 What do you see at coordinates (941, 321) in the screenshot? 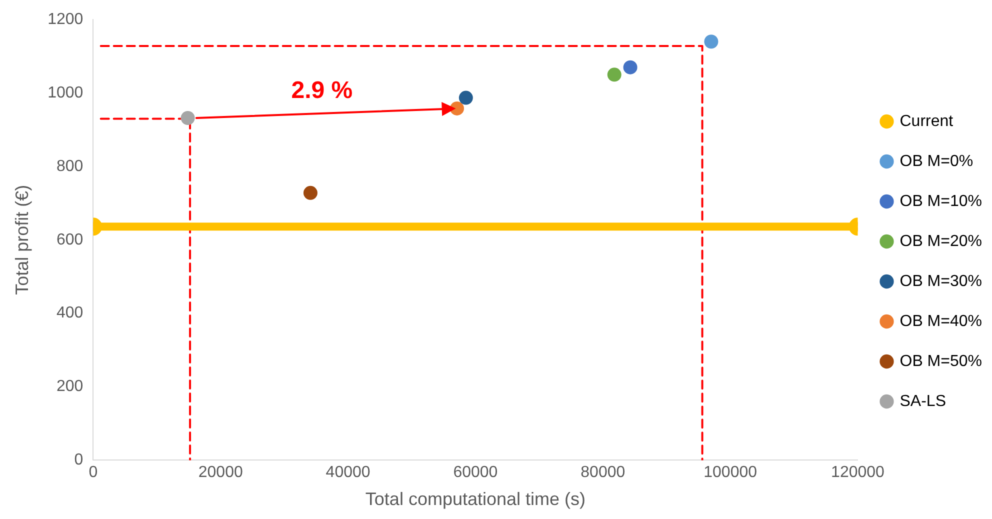
I see `legend-label: OB M=40%` at bounding box center [941, 321].